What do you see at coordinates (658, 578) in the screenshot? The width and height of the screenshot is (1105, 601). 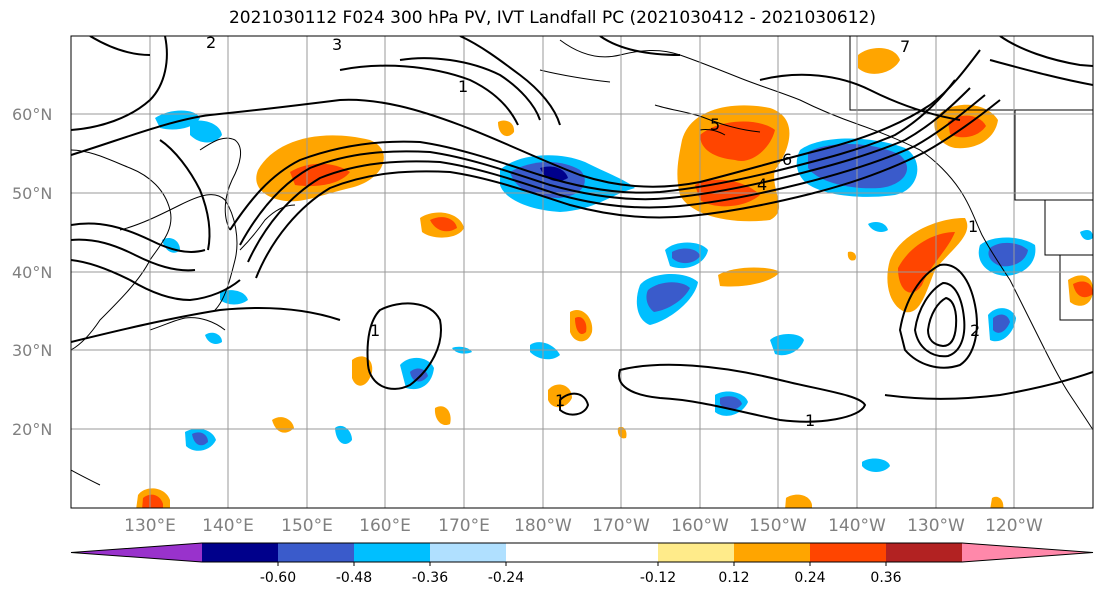 I see `colorbar-tick-label: -0.12` at bounding box center [658, 578].